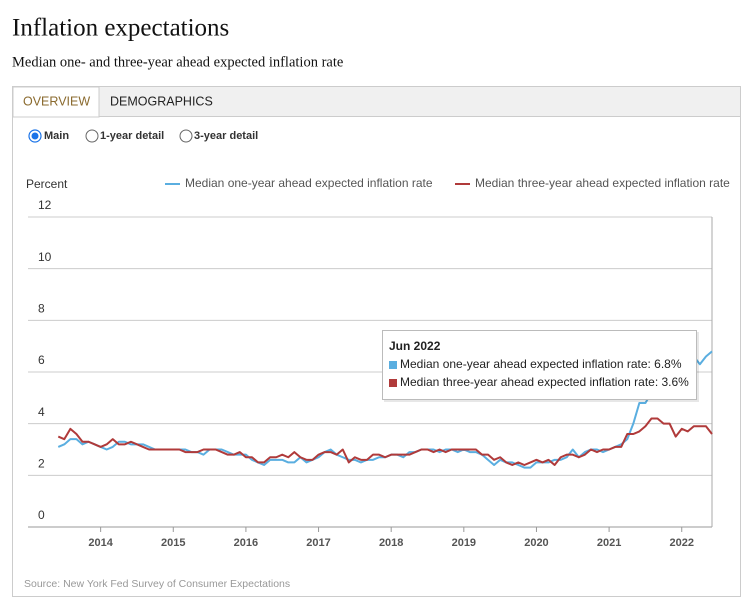 This screenshot has height=606, width=749. What do you see at coordinates (376, 101) in the screenshot?
I see `tab-bar` at bounding box center [376, 101].